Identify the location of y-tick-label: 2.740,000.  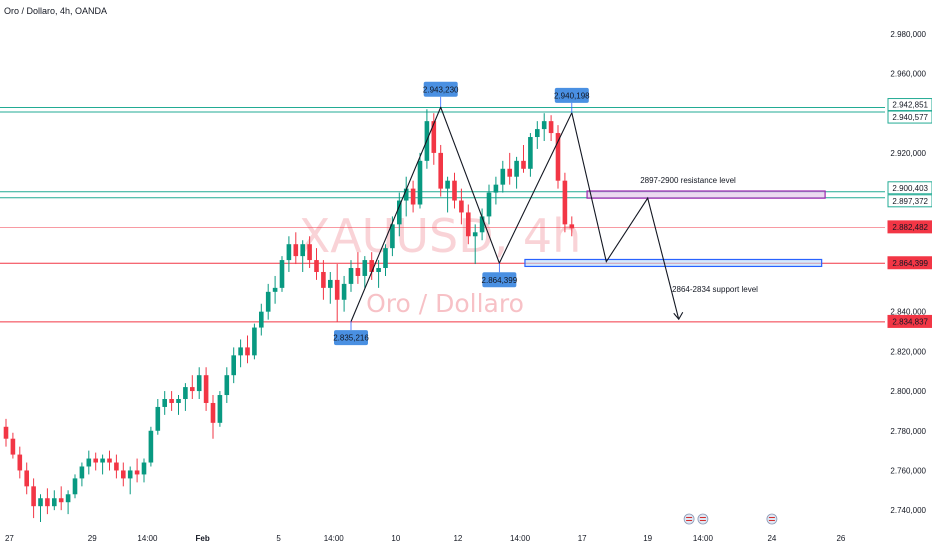
(908, 510).